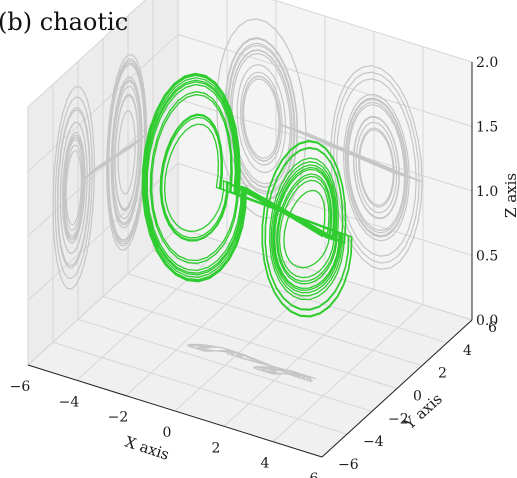 The width and height of the screenshot is (517, 478). What do you see at coordinates (487, 192) in the screenshot?
I see `z-tick-label: 1.0` at bounding box center [487, 192].